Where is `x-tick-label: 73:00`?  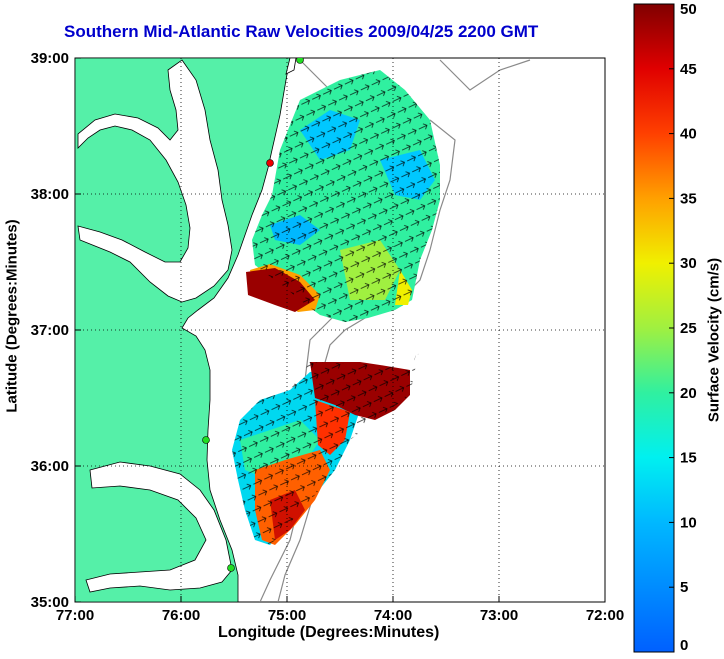
x-tick-label: 73:00 is located at coordinates (499, 615).